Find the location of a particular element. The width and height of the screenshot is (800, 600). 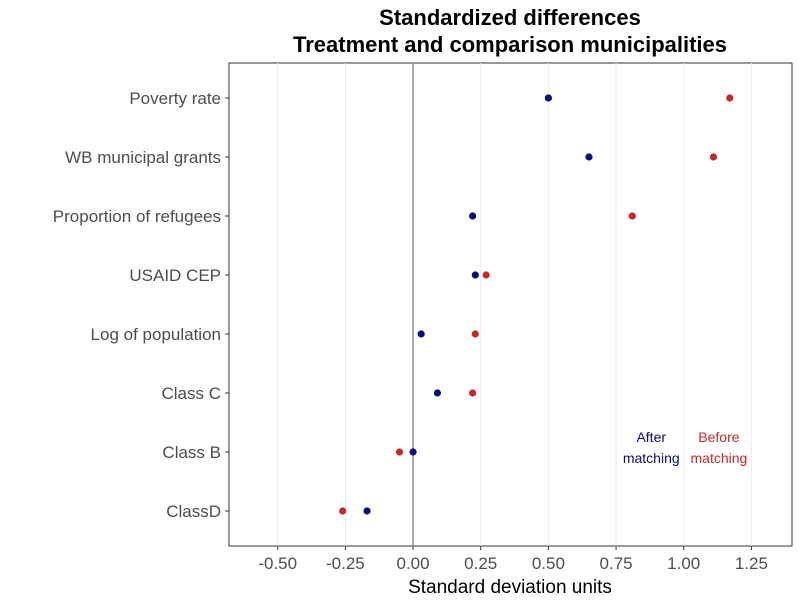

chart-title-line1: Standardized differences is located at coordinates (510, 17).